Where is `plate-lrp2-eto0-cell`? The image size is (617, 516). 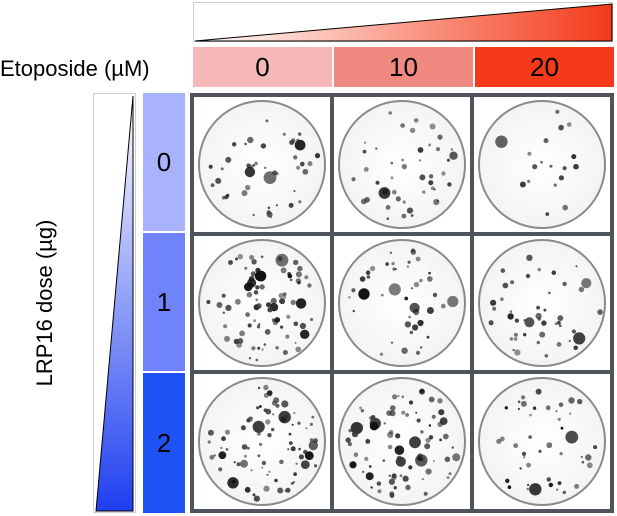
plate-lrp2-eto0-cell is located at coordinates (262, 441).